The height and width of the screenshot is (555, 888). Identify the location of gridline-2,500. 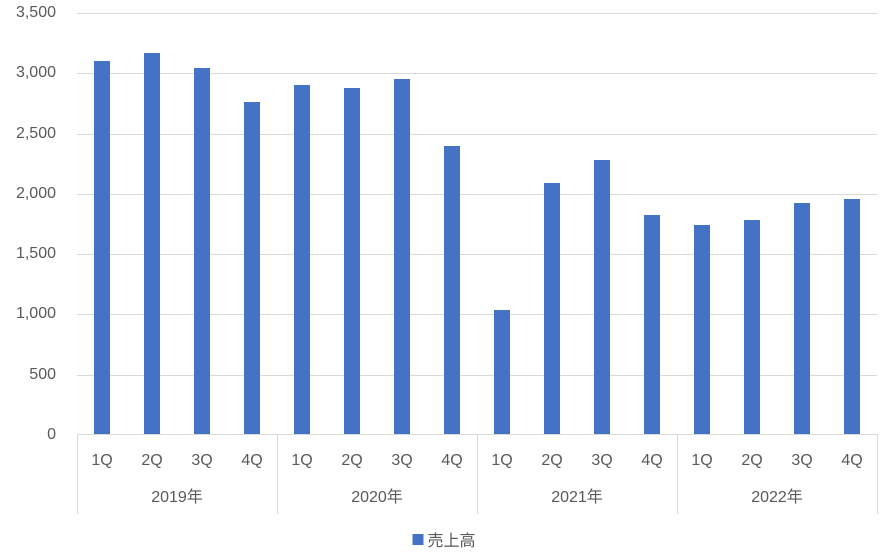
(477, 134).